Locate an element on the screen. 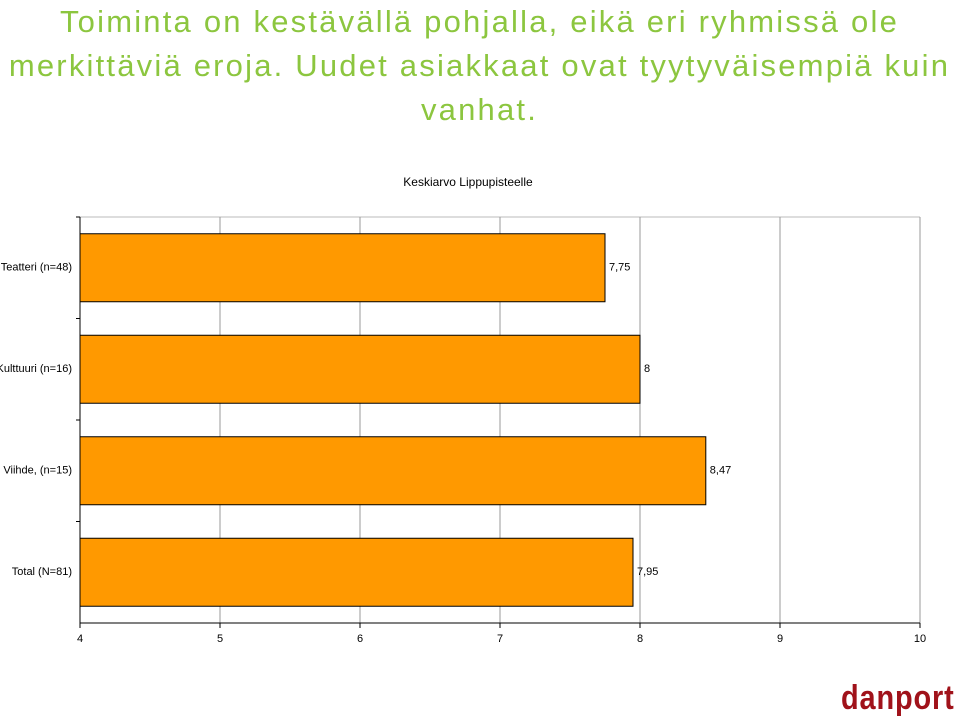  x-tick-label: 8 is located at coordinates (640, 639).